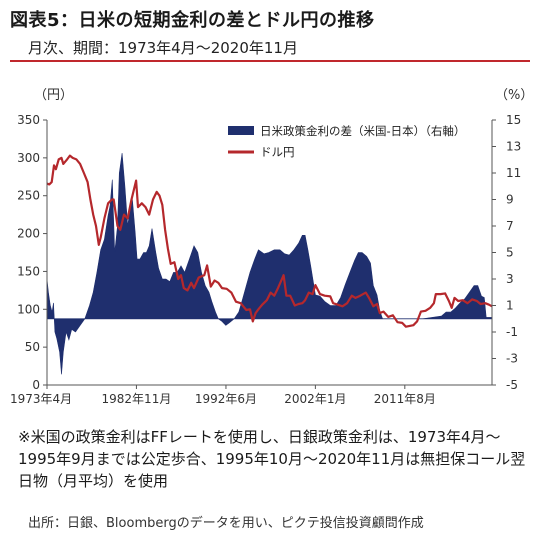 Image resolution: width=550 pixels, height=542 pixels. What do you see at coordinates (513, 173) in the screenshot?
I see `right-tick-label: 11` at bounding box center [513, 173].